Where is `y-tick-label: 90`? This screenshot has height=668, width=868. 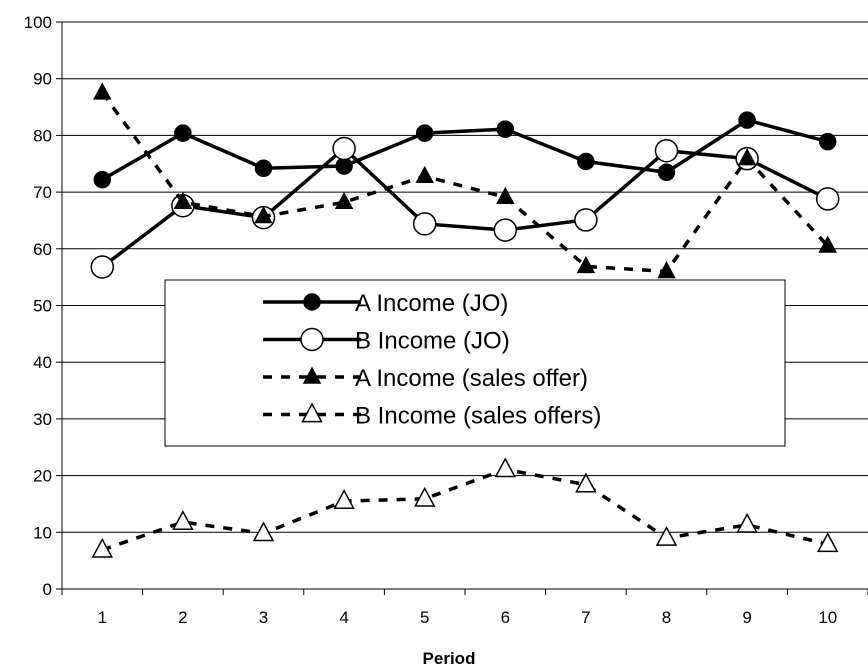 y-tick-label: 90 is located at coordinates (42, 79).